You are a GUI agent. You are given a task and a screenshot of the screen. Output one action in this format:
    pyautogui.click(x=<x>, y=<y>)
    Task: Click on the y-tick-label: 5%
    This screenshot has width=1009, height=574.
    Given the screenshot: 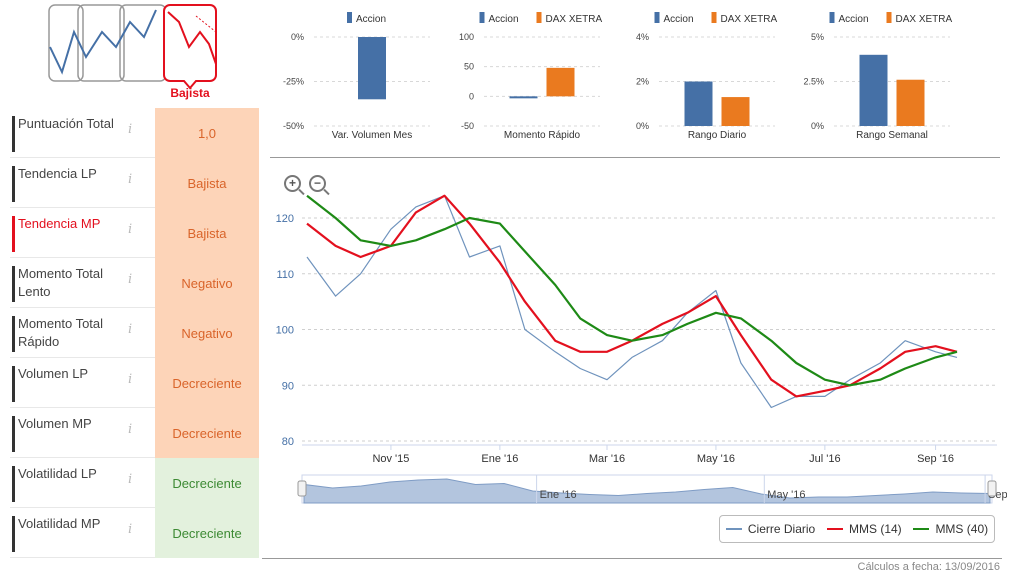 What is the action you would take?
    pyautogui.click(x=817, y=37)
    